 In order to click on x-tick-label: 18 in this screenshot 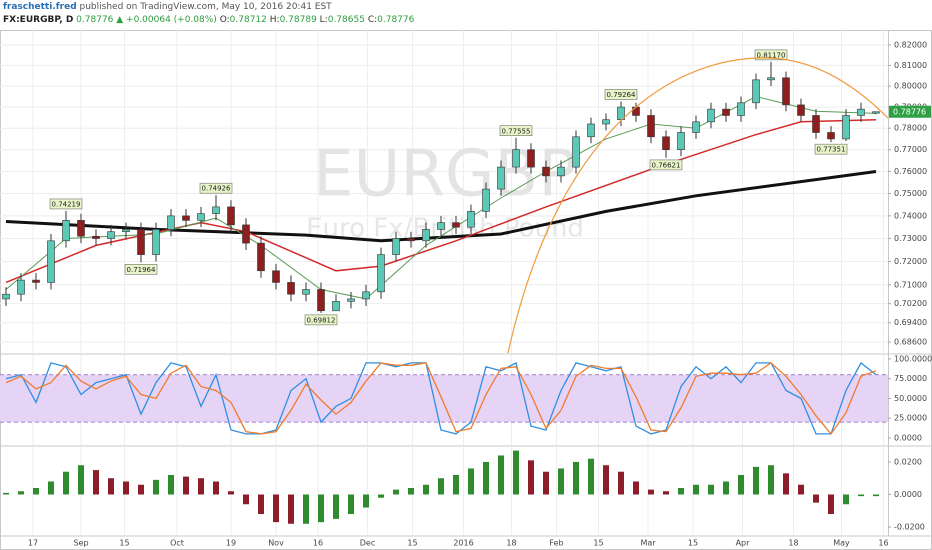, I will do `click(511, 543)`.